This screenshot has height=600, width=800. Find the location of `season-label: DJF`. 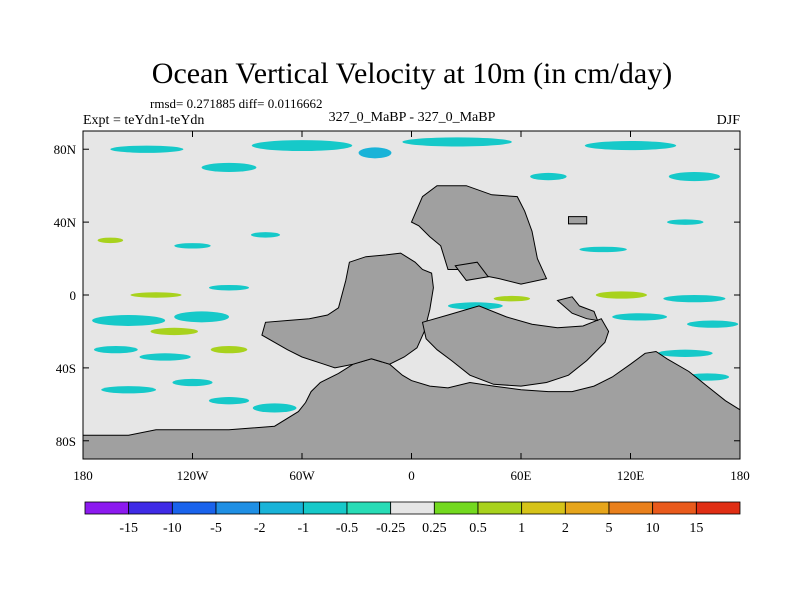

season-label: DJF is located at coordinates (729, 120).